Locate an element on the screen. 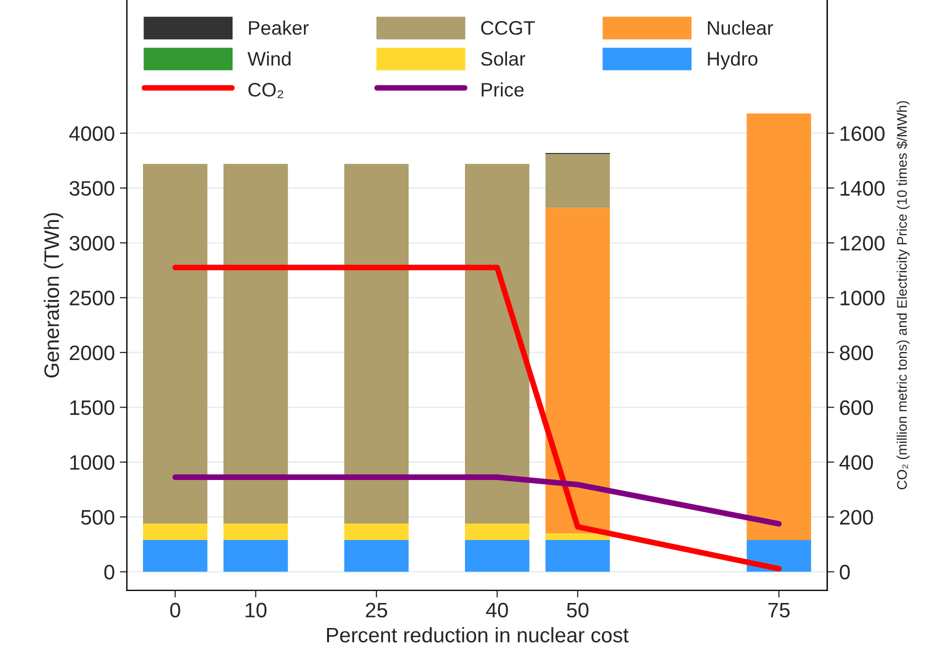 Image resolution: width=940 pixels, height=656 pixels. legend-label: Wind is located at coordinates (269, 58).